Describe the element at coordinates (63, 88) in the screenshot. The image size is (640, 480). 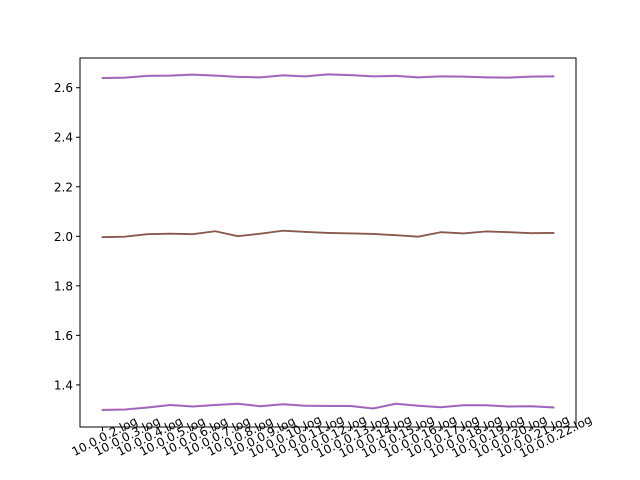
I see `y-tick-label: 2.6` at that location.